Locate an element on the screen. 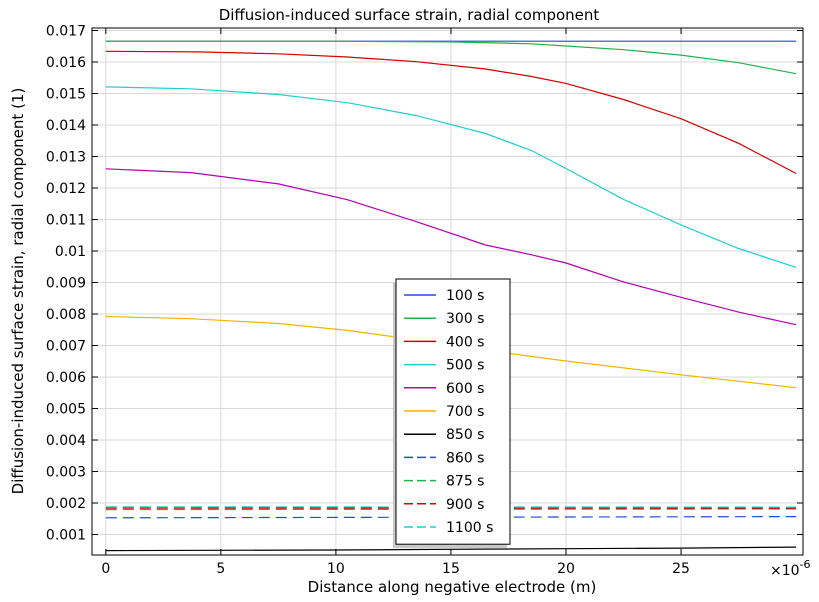  x-axis-multiplier-base: ×10 is located at coordinates (785, 571).